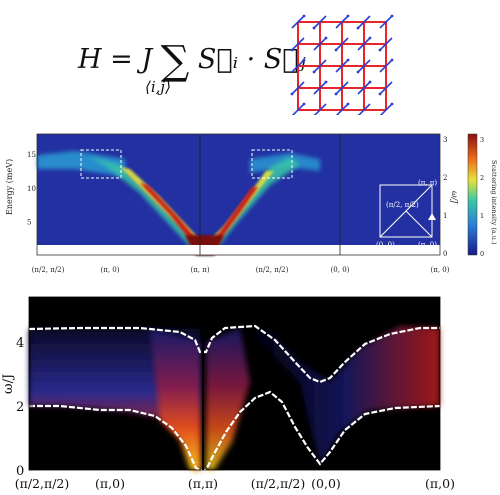 This screenshot has height=495, width=500. Describe the element at coordinates (445, 216) in the screenshot. I see `ins-right-ytick-label: 1` at that location.